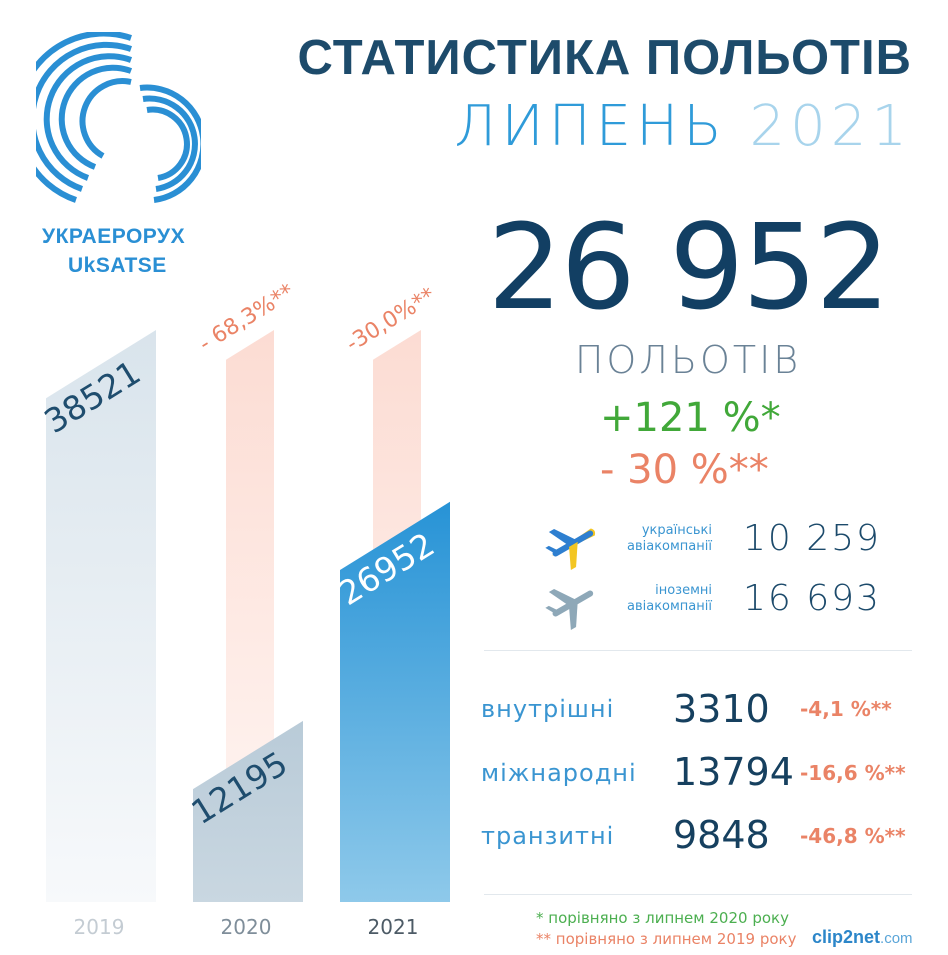  What do you see at coordinates (569, 609) in the screenshot?
I see `airplane-grey-icon` at bounding box center [569, 609].